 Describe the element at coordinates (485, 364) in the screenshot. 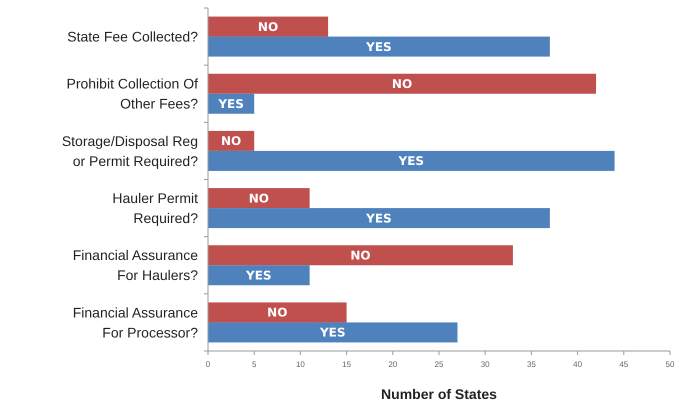

I see `x-tick-label: 30` at that location.